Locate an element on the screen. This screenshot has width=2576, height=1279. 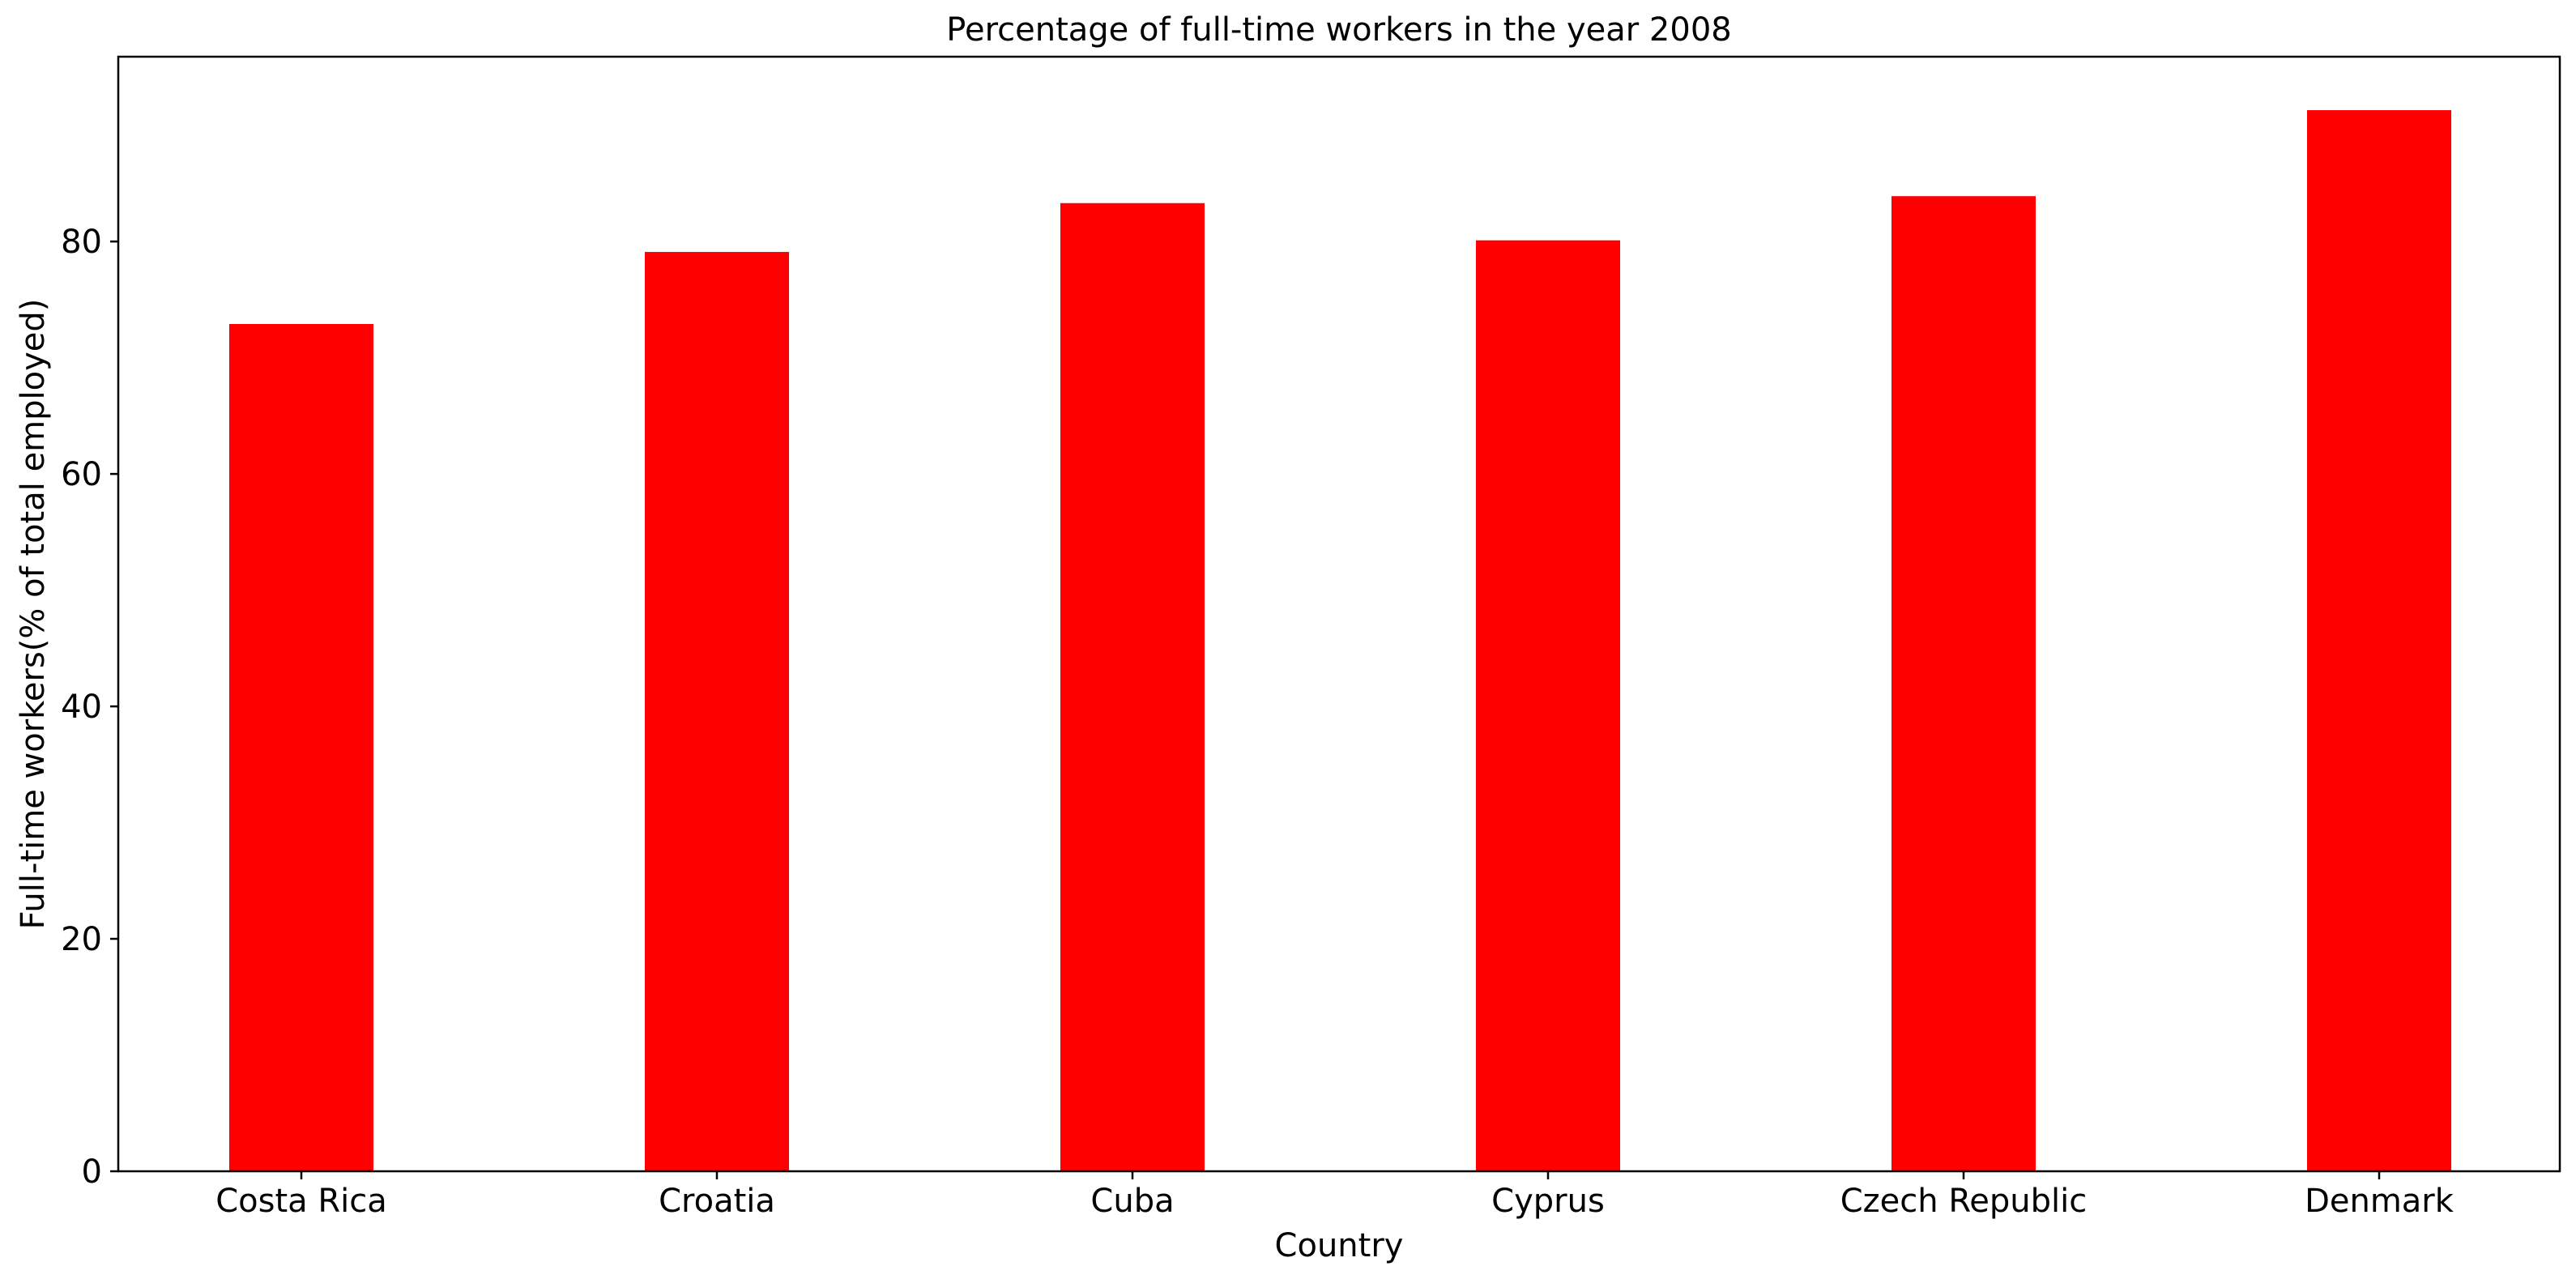
y-tick-label: 20 is located at coordinates (81, 939).